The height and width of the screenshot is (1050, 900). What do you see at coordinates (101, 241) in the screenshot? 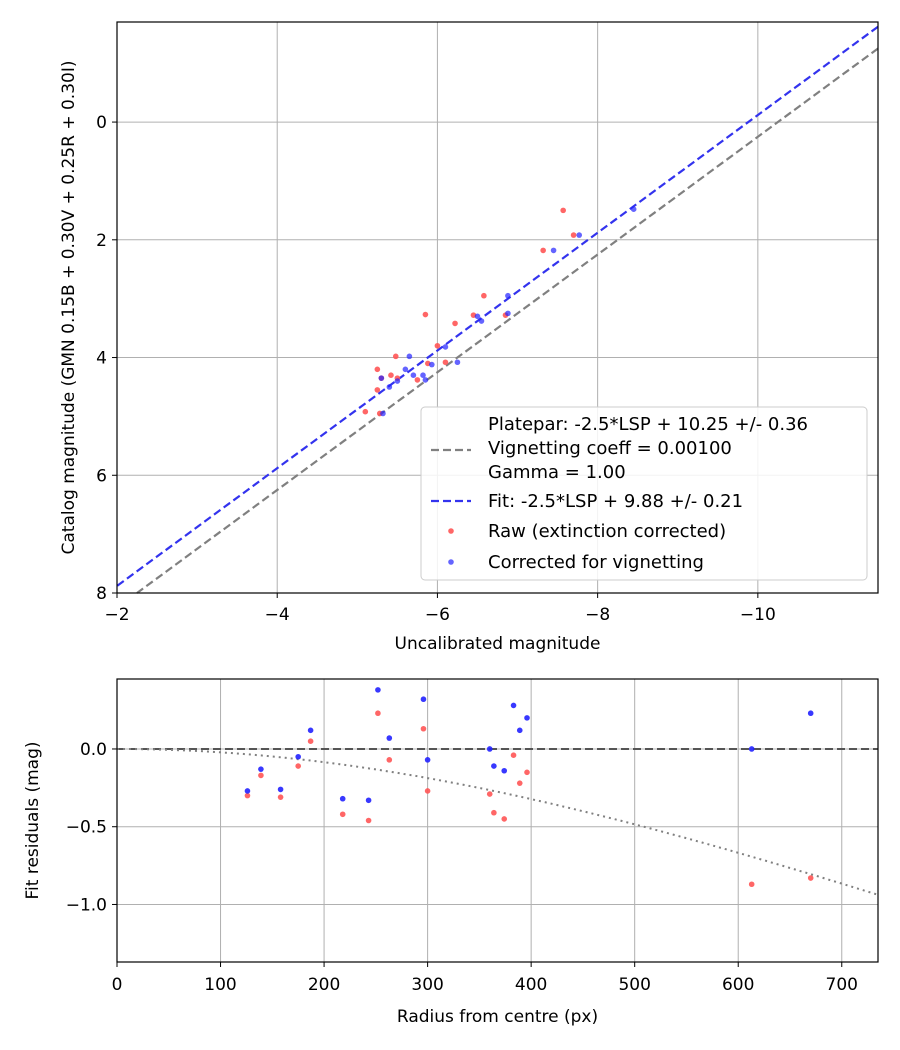
I see `y-tick-label: 2` at bounding box center [101, 241].